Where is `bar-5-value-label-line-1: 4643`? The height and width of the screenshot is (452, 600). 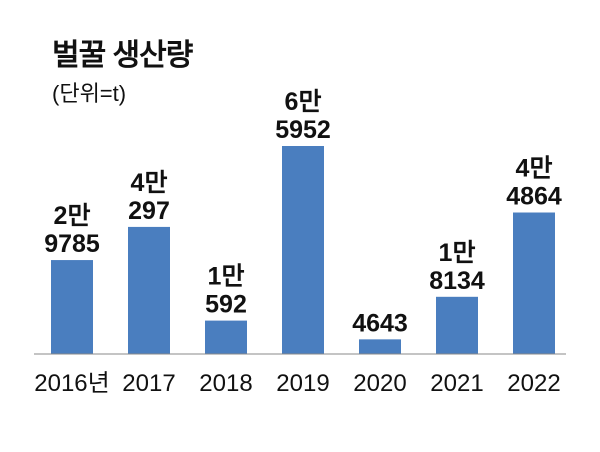 bar-5-value-label-line-1: 4643 is located at coordinates (380, 323).